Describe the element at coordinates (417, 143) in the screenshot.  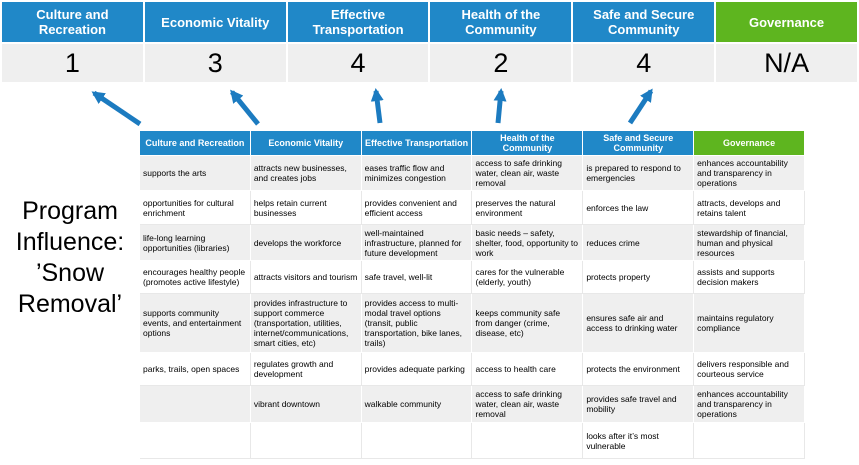
I see `matrix-header-effective-transportation: Effective Transportation` at that location.